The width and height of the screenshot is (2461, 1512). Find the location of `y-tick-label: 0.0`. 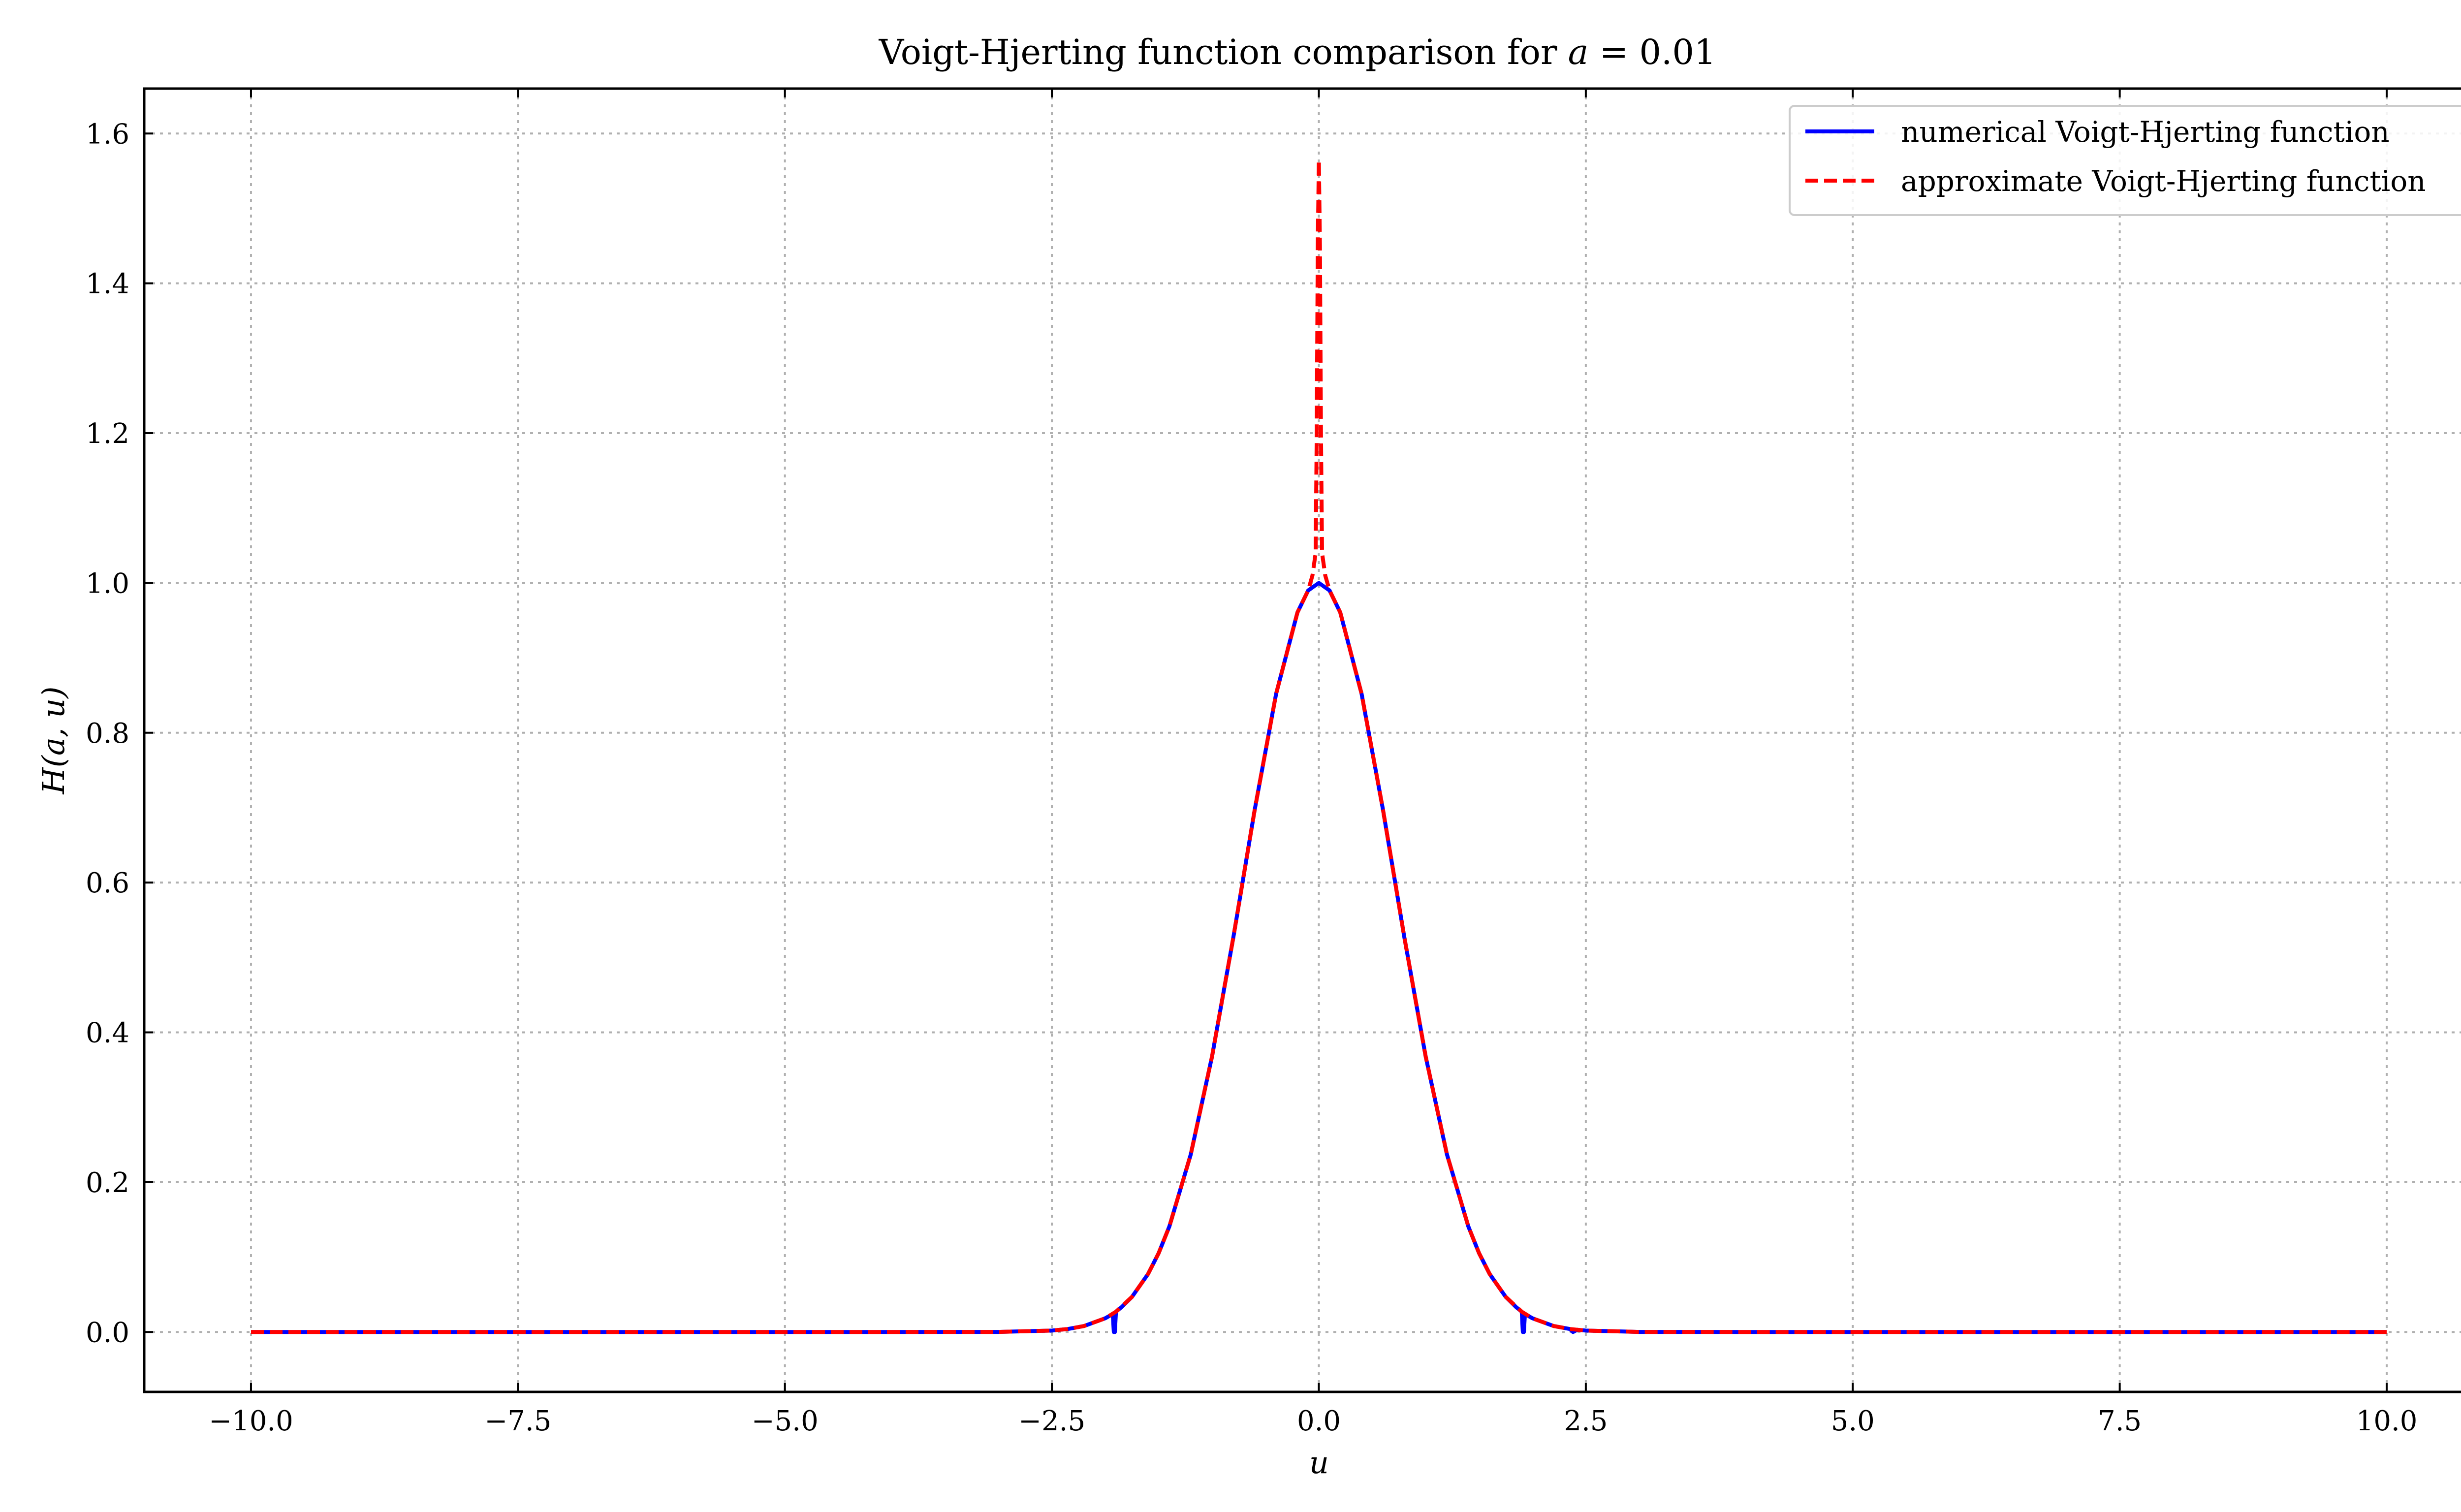

y-tick-label: 0.0 is located at coordinates (107, 1333).